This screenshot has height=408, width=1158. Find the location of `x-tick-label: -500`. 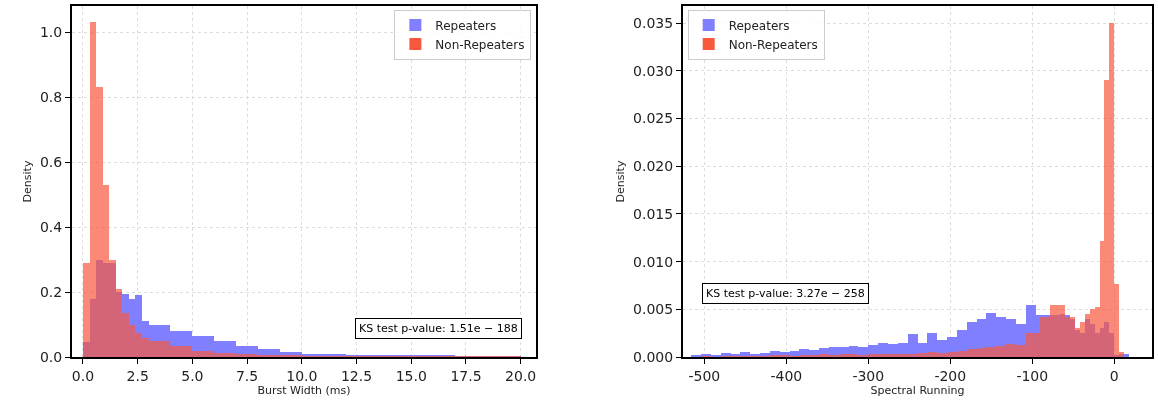

x-tick-label: -500 is located at coordinates (704, 375).